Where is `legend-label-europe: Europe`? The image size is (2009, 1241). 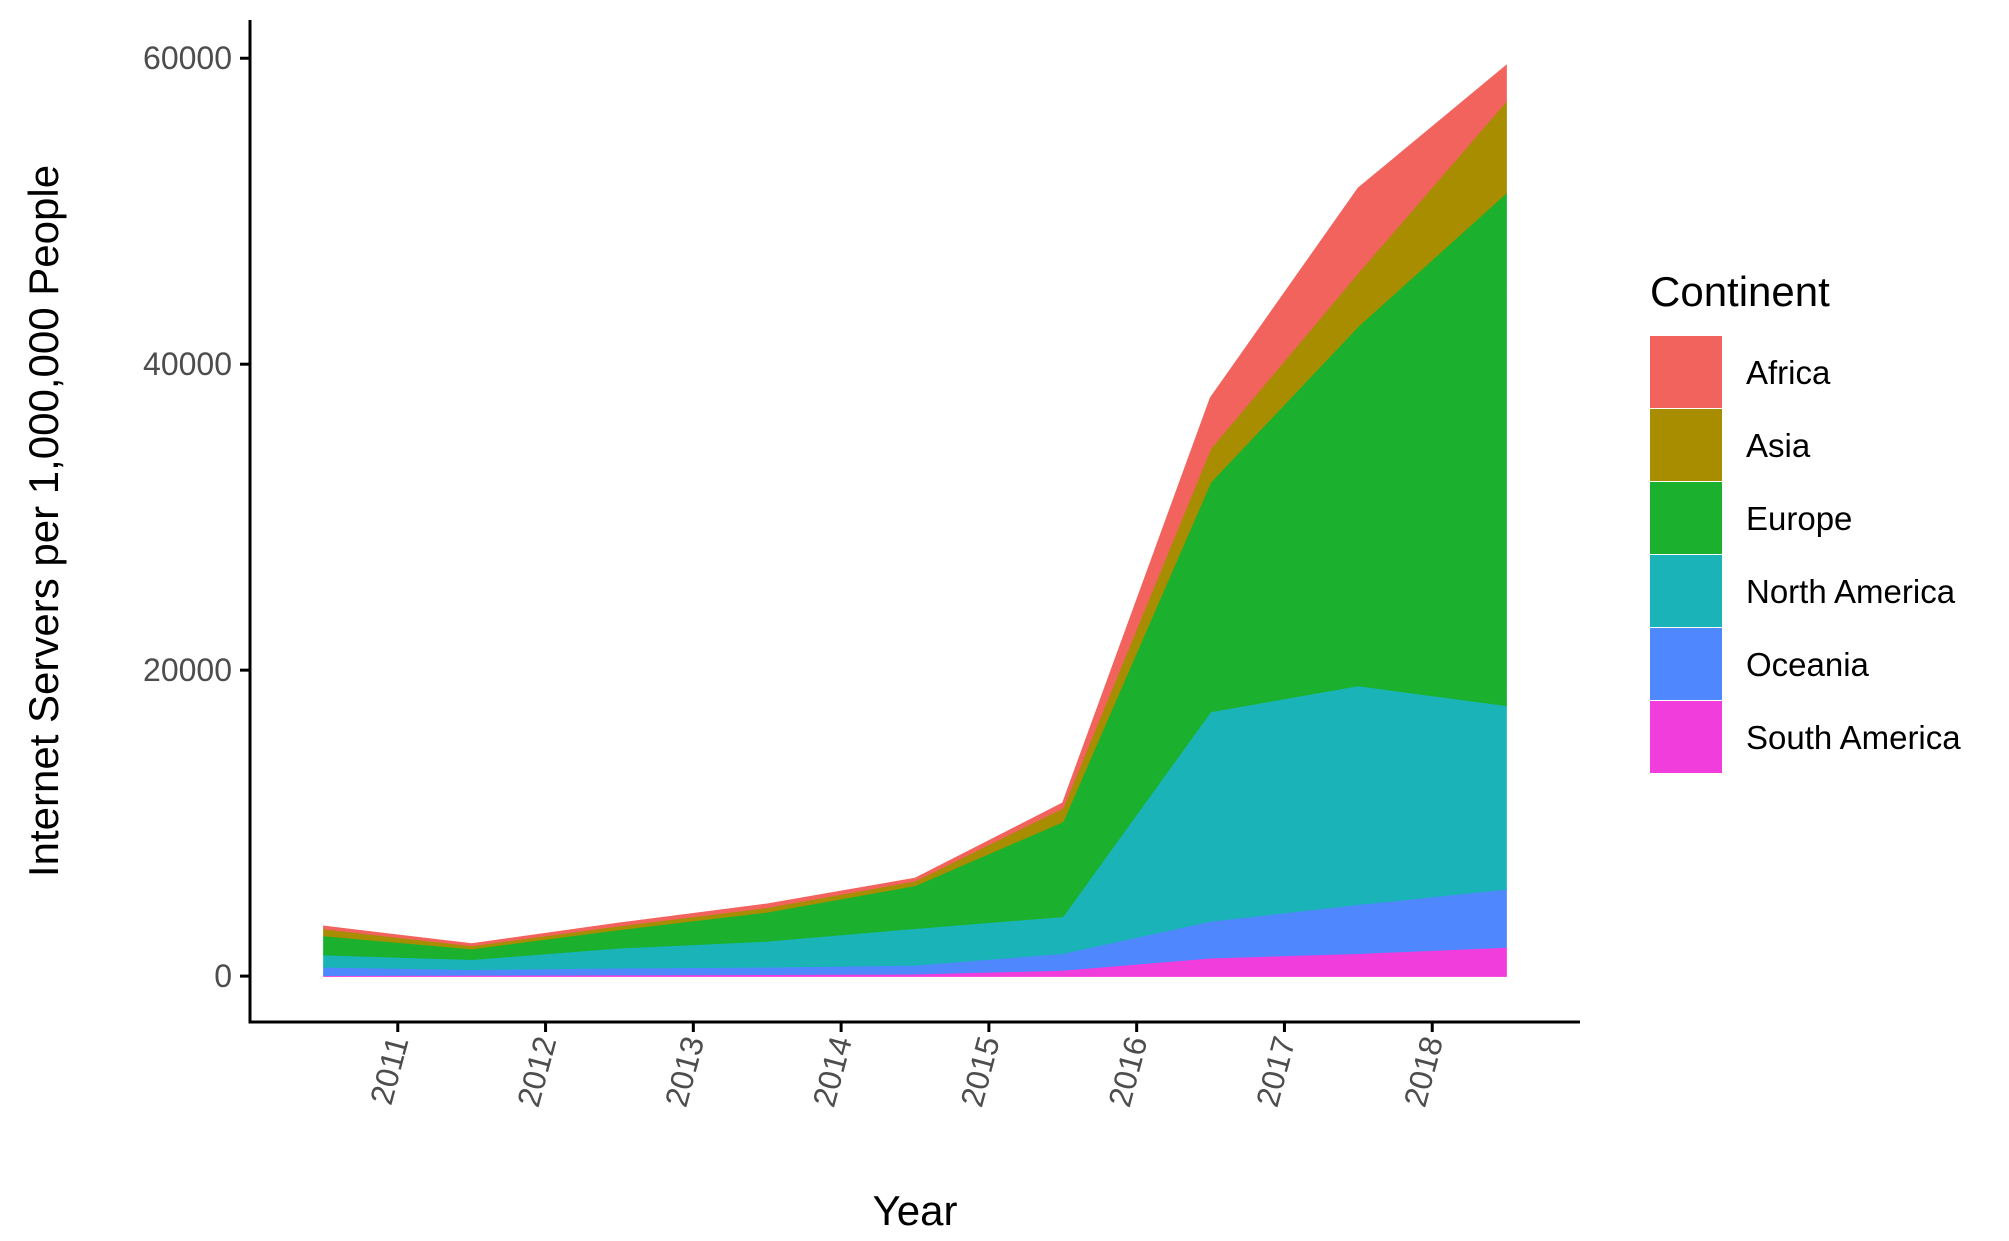 legend-label-europe: Europe is located at coordinates (1799, 518).